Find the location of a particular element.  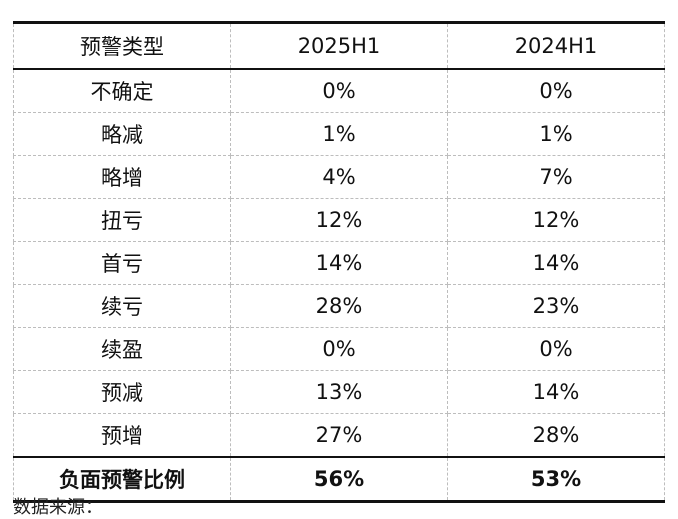

header-row: 预警类型 2025H1 2024H1 is located at coordinates (339, 46).